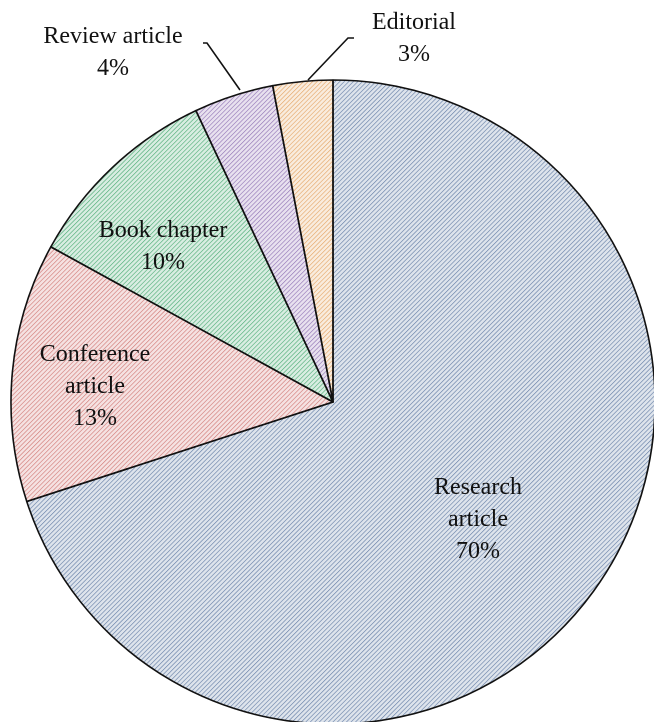 This screenshot has width=654, height=722. What do you see at coordinates (163, 246) in the screenshot?
I see `slice-label: Book chapter 10%` at bounding box center [163, 246].